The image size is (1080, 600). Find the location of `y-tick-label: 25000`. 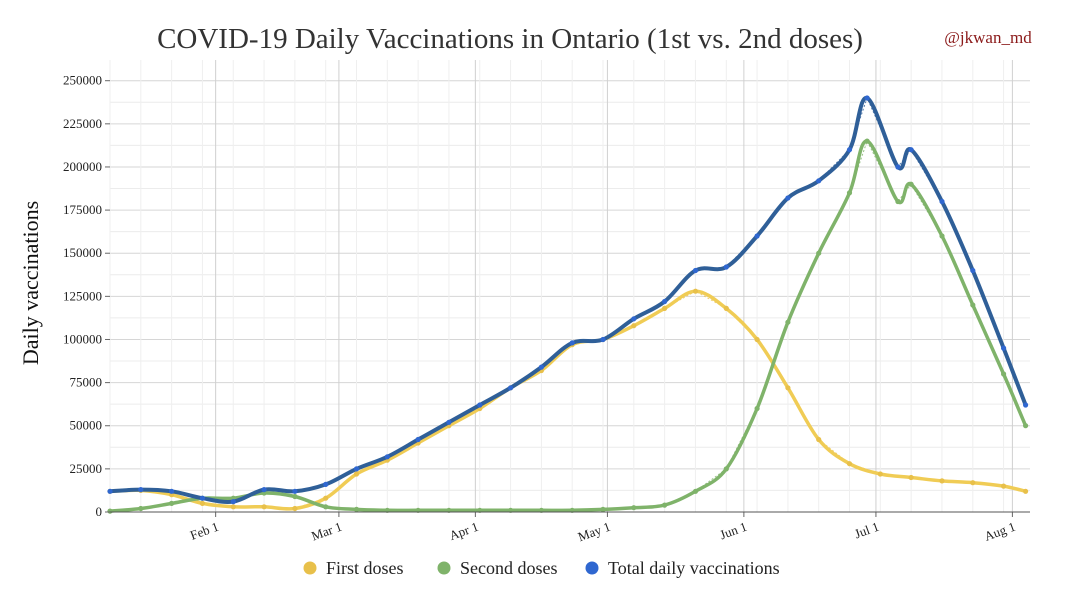

y-tick-label: 25000 is located at coordinates (86, 468).